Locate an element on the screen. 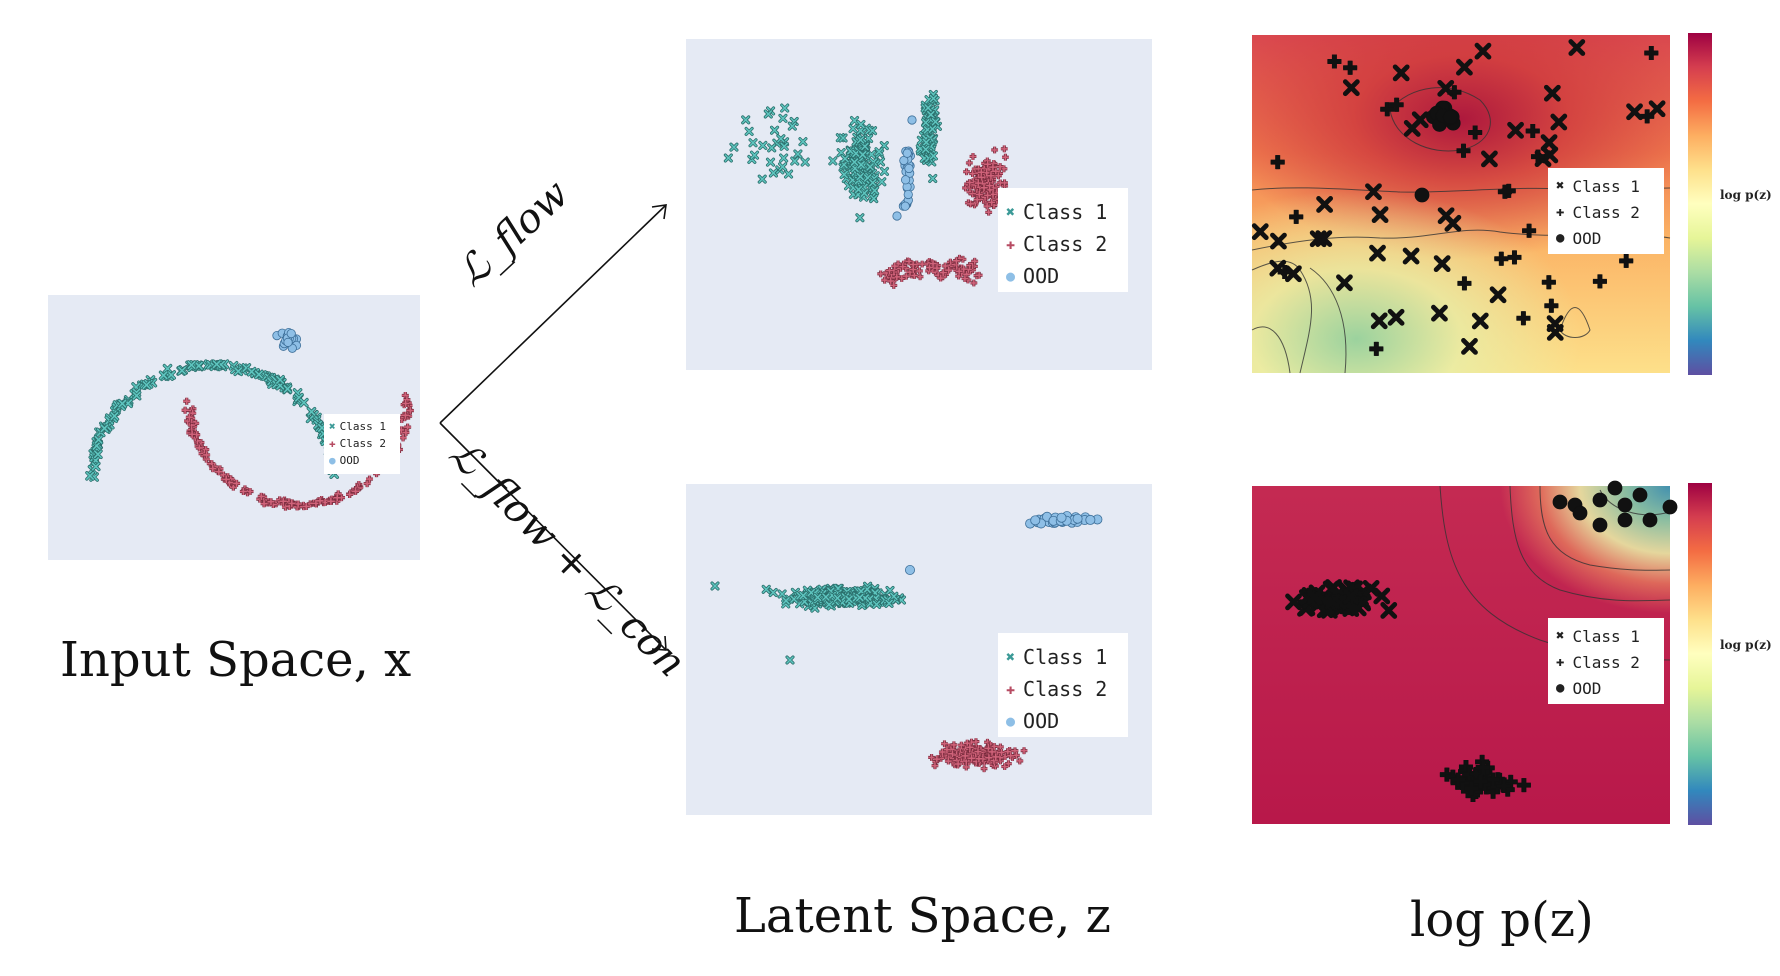 Image resolution: width=1780 pixels, height=976 pixels. caption-density: log p(z) is located at coordinates (1502, 920).